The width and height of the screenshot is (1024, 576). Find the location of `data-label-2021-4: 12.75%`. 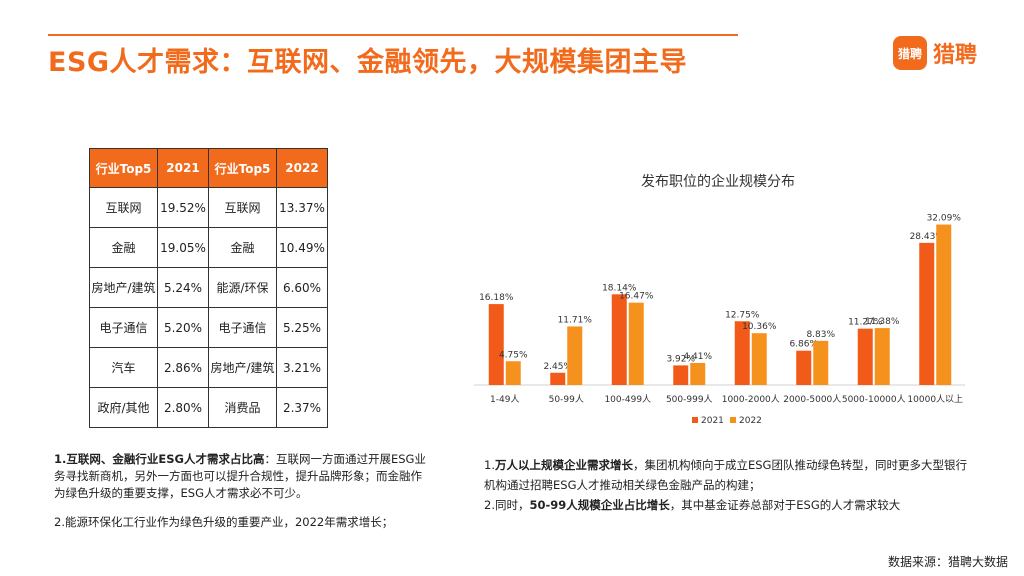

data-label-2021-4: 12.75% is located at coordinates (742, 315).